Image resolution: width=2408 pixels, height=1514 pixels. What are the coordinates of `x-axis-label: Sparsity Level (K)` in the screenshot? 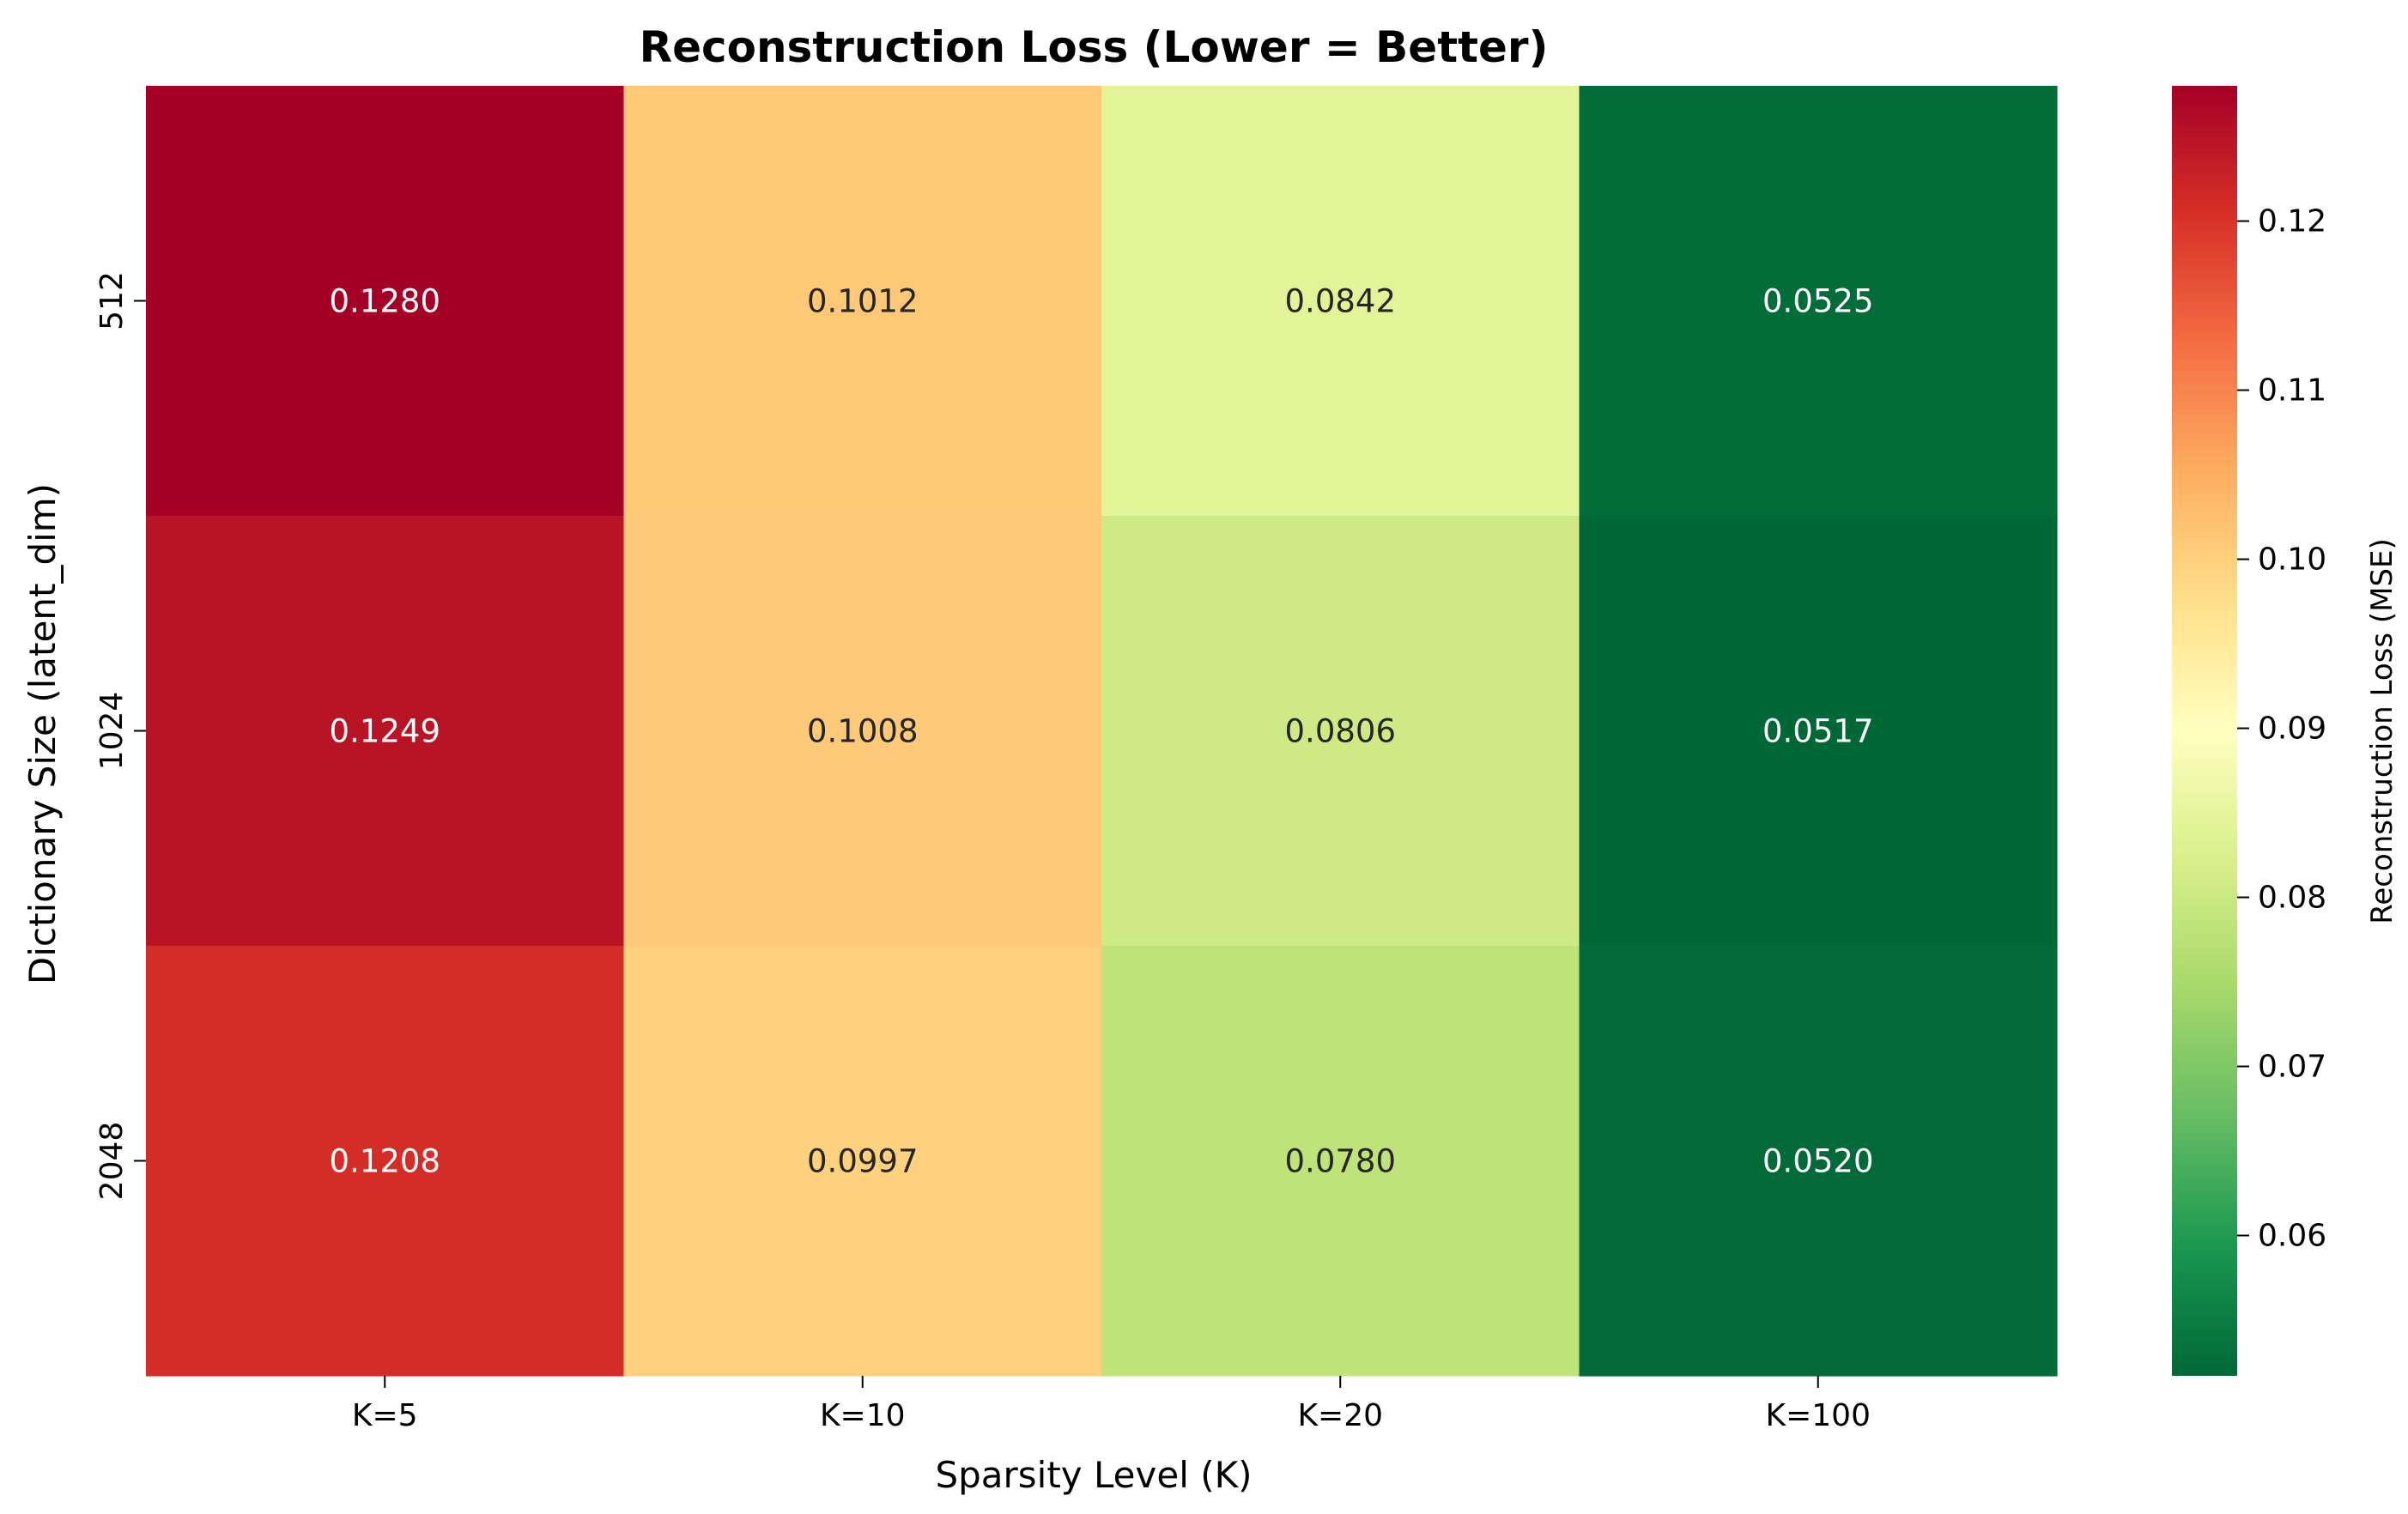 It's located at (1094, 1475).